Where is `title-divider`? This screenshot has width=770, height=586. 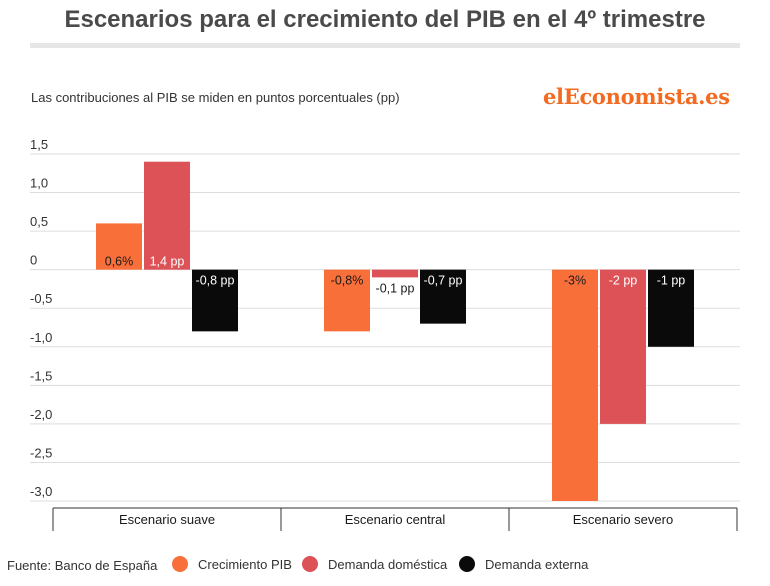
title-divider is located at coordinates (385, 45).